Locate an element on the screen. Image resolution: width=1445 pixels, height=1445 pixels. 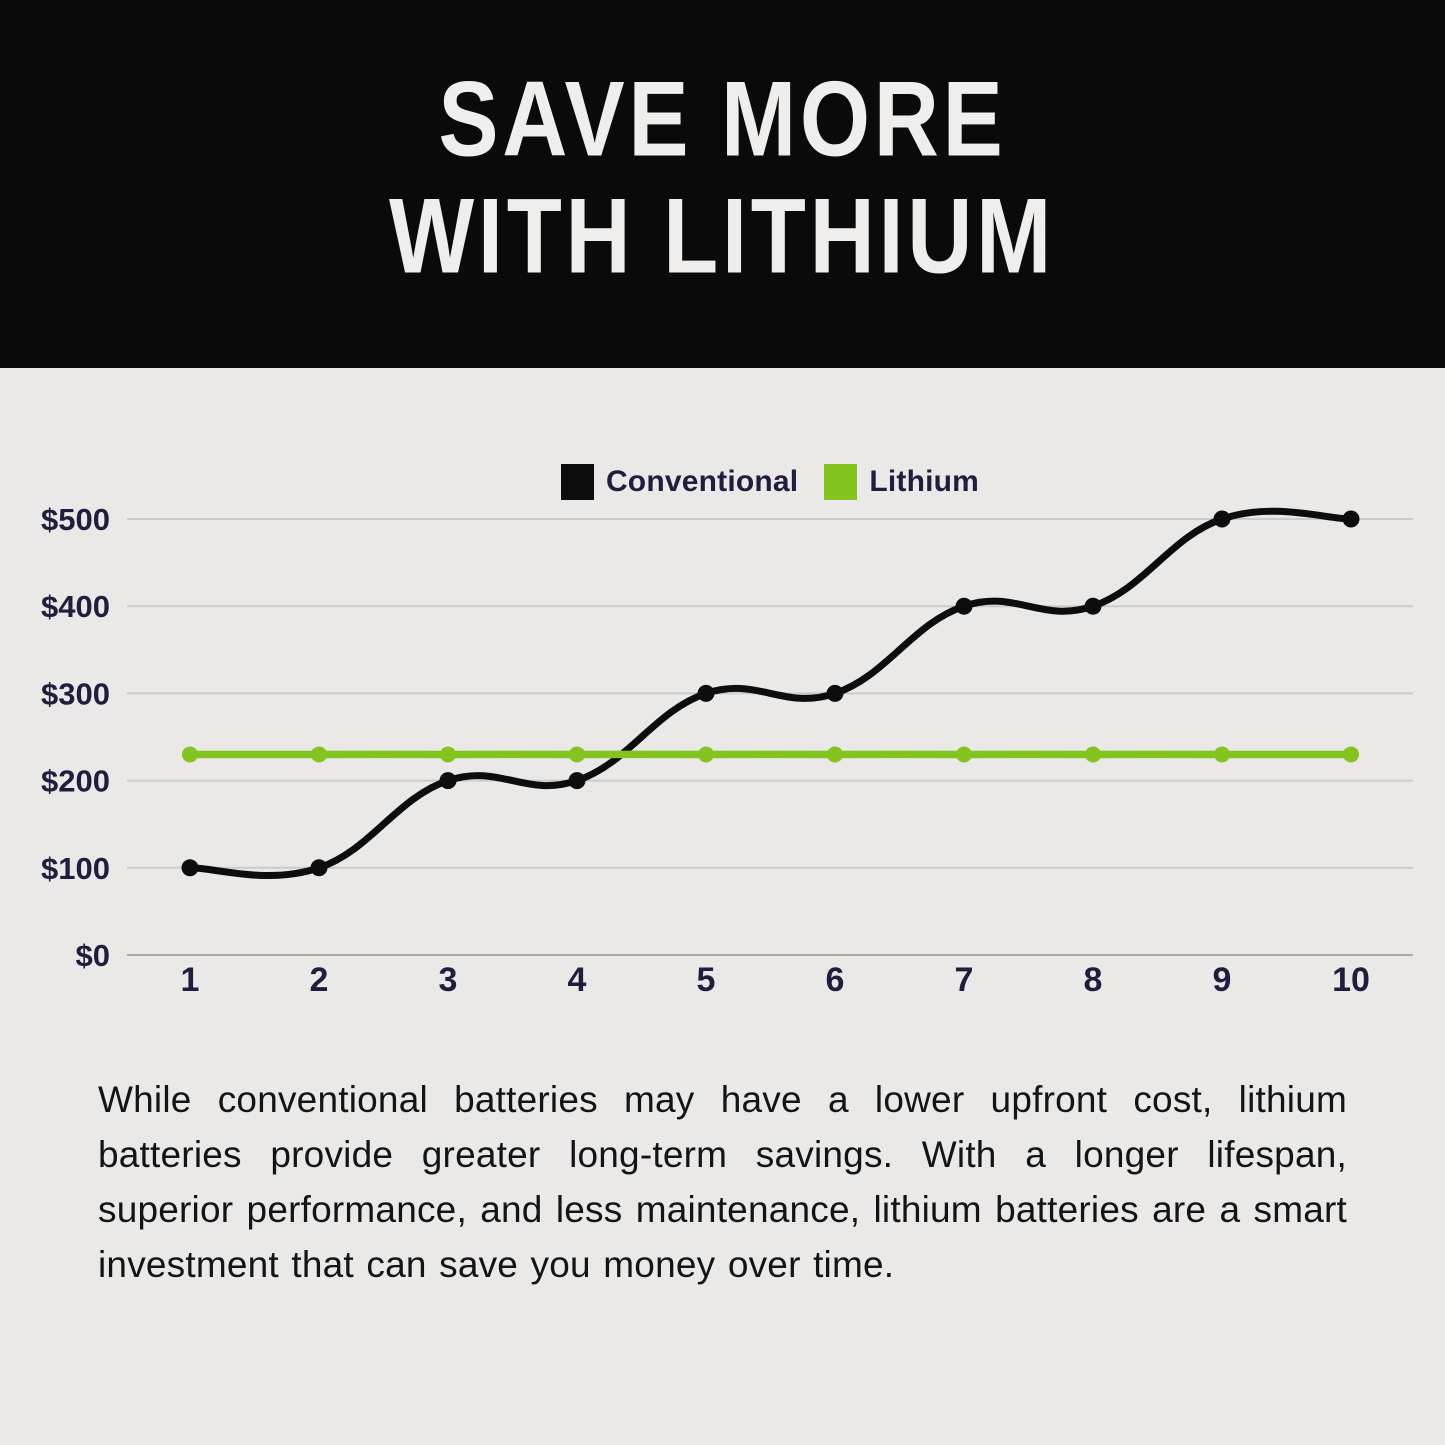
legend-label-conventional: Conventional is located at coordinates (702, 481).